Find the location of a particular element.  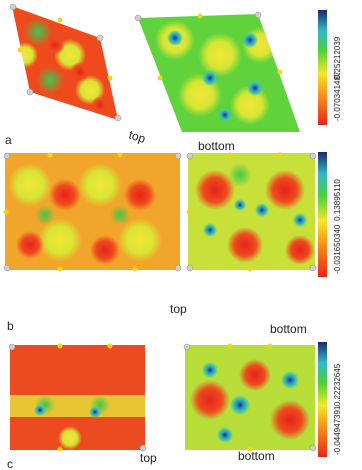

colorbar-max: 0.22232645 is located at coordinates (337, 384).